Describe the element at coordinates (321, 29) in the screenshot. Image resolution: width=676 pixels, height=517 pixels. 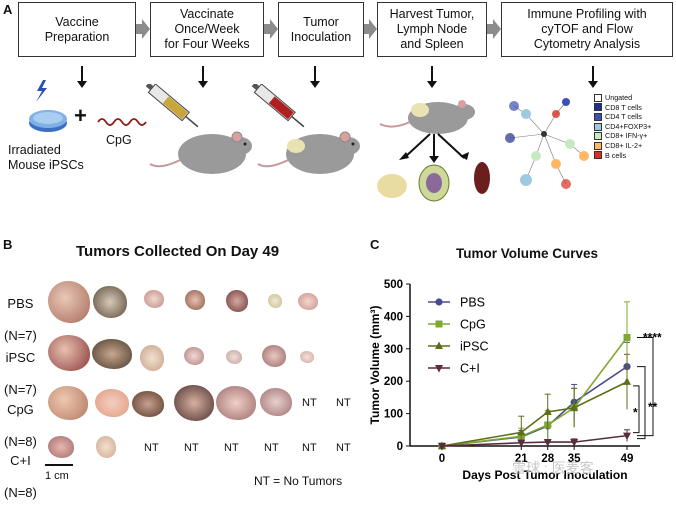
I see `step-tumor-inoculation: Tumor Inoculation` at that location.